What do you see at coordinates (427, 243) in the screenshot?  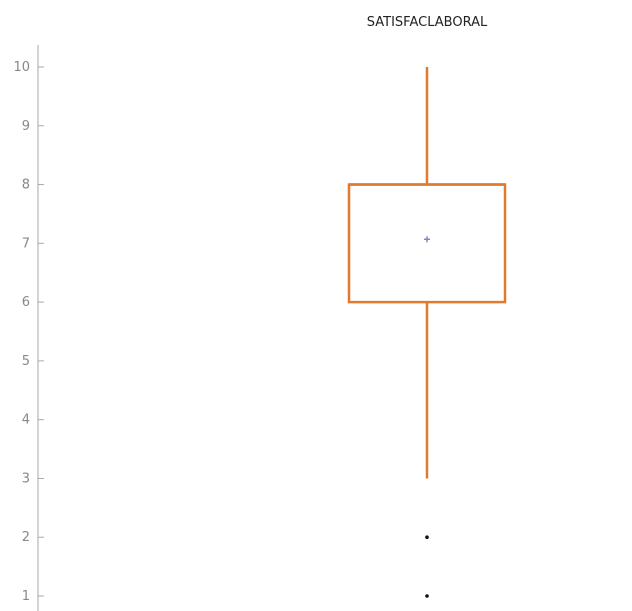 I see `iqr-box` at bounding box center [427, 243].